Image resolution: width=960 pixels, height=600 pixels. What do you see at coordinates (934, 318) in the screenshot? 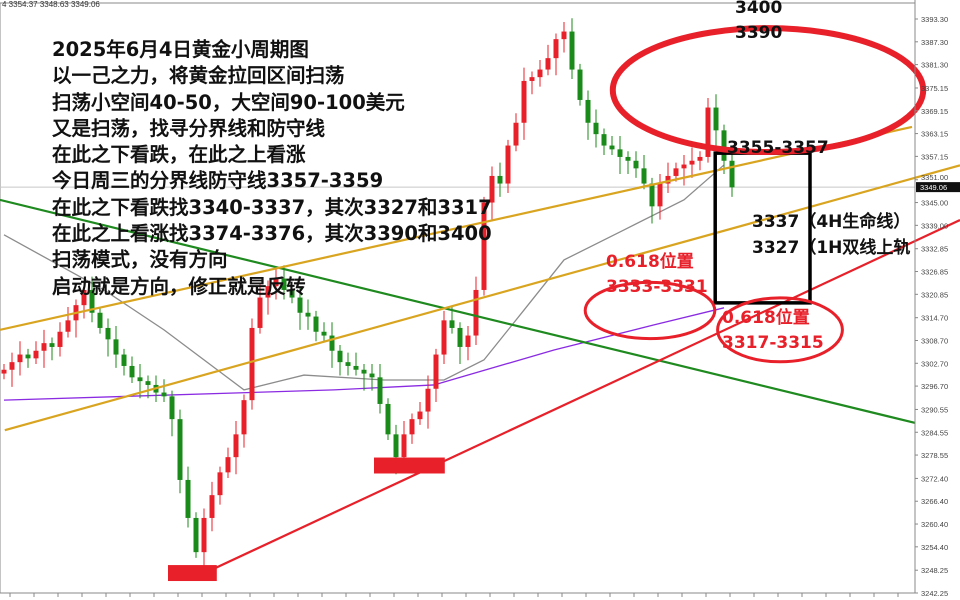
I see `y-tick-label: 3314.70` at bounding box center [934, 318].